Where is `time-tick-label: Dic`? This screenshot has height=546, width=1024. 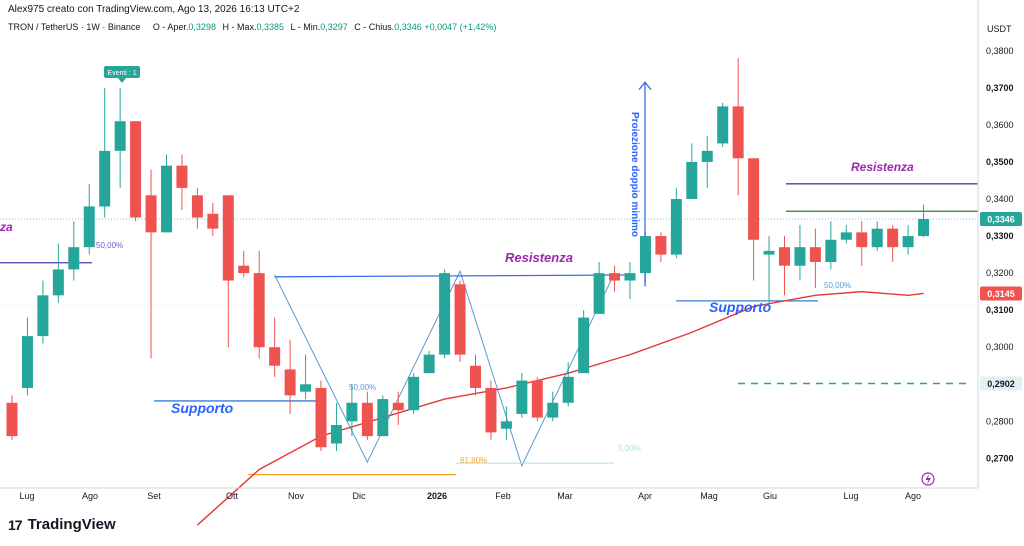 time-tick-label: Dic is located at coordinates (359, 496).